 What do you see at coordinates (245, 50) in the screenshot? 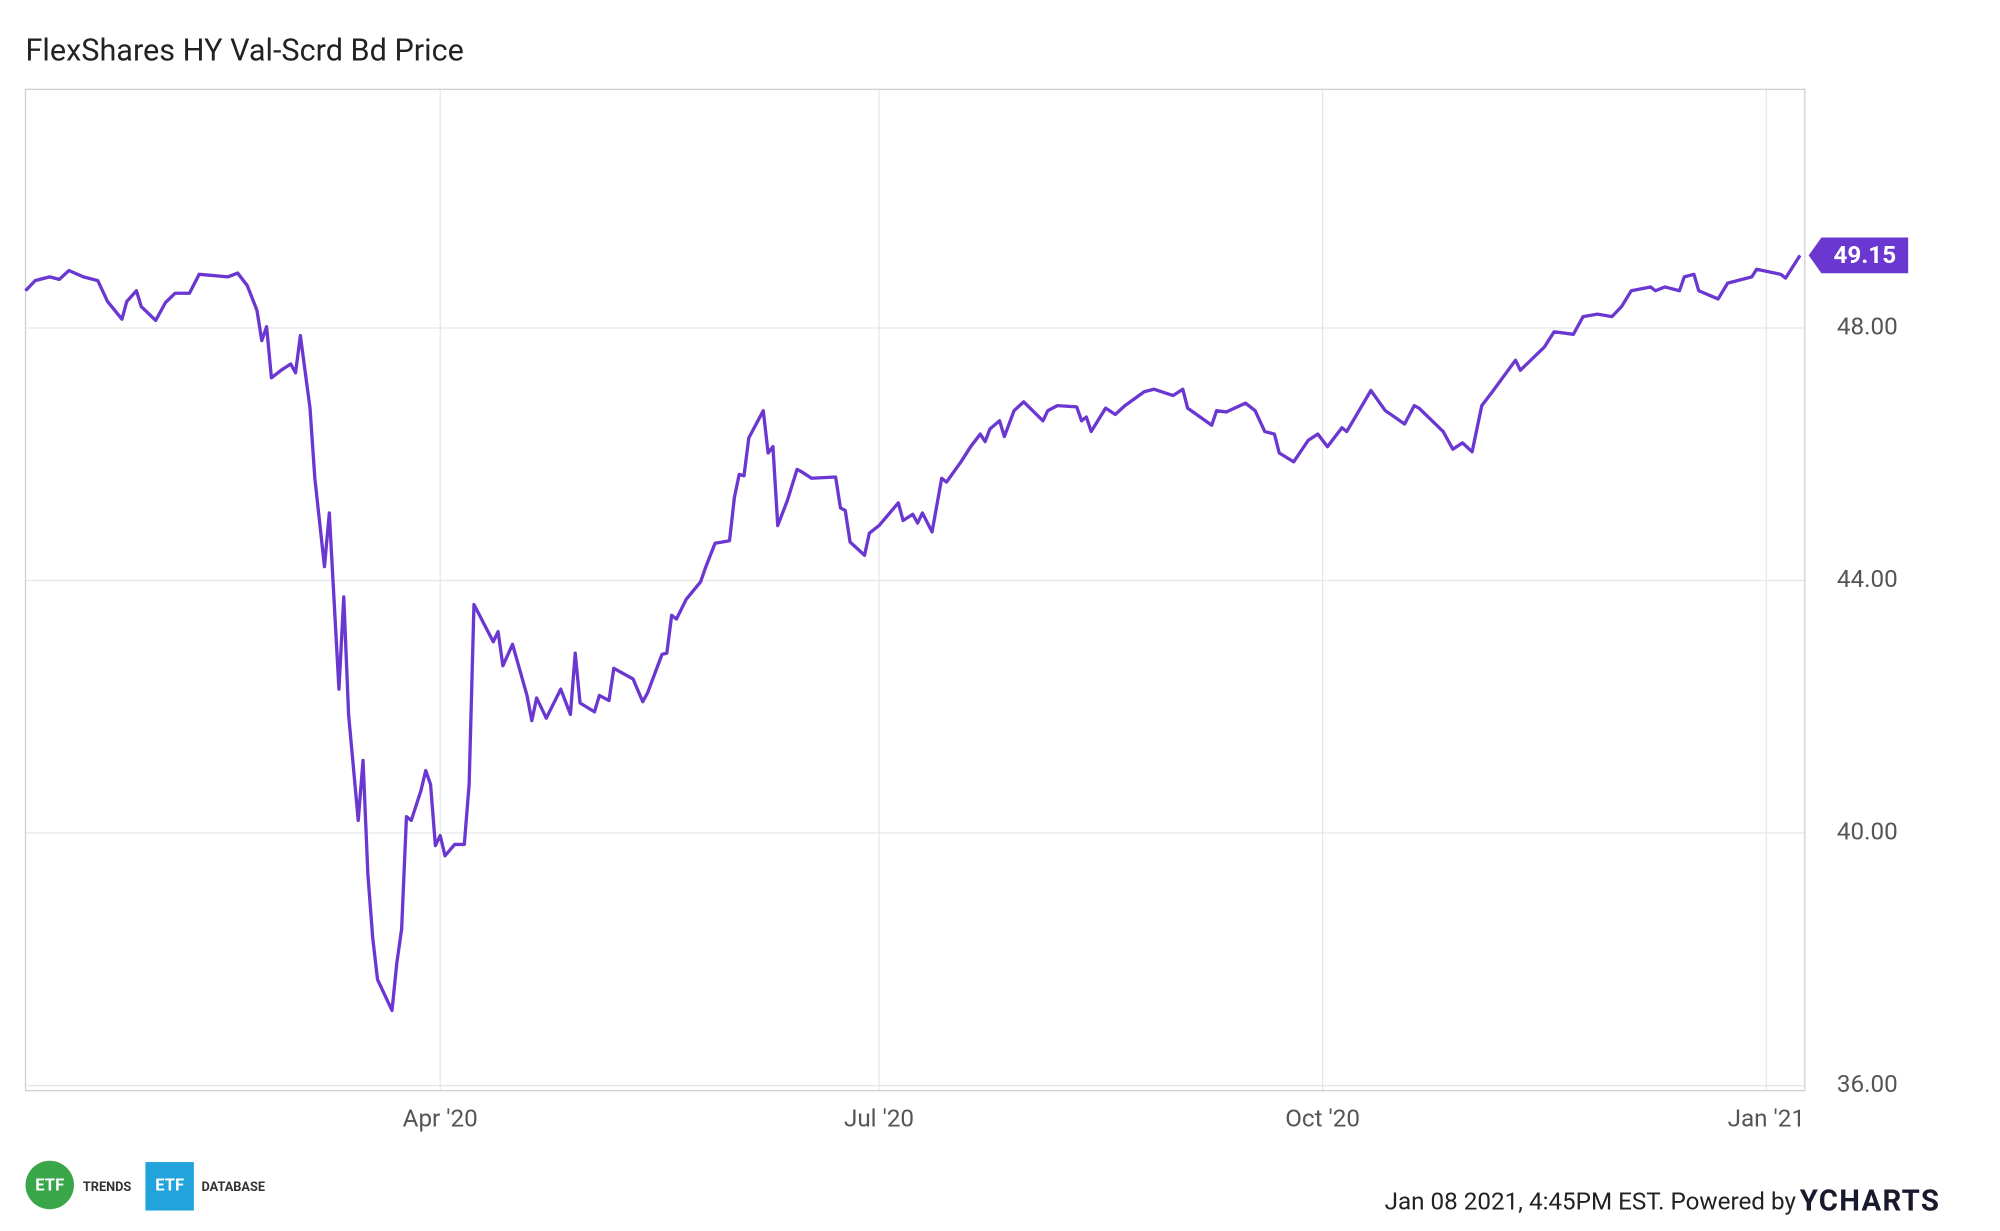
I see `chart-title: FlexShares HY Val-Scrd Bd Price` at bounding box center [245, 50].